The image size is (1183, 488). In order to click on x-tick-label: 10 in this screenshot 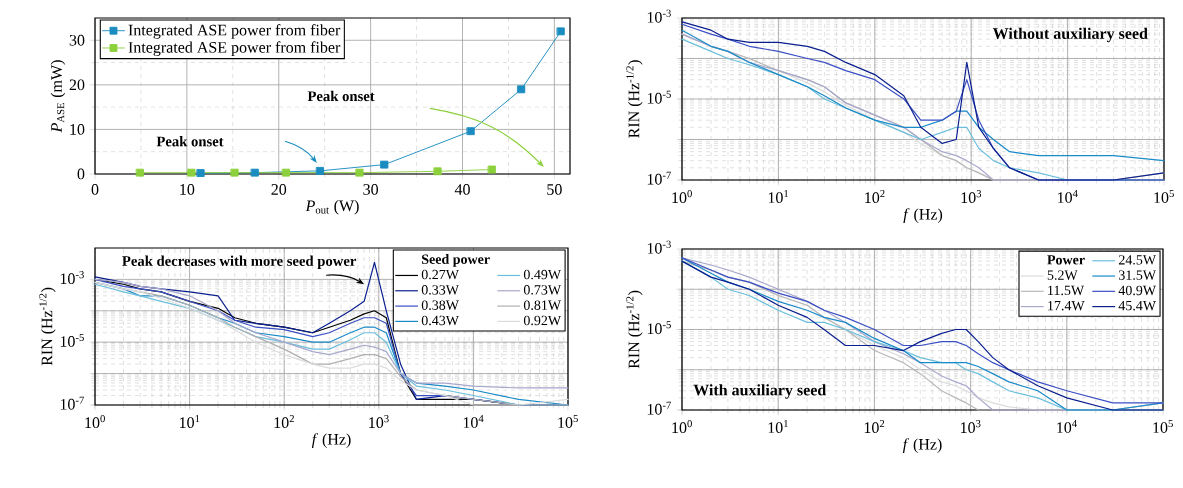, I will do `click(187, 189)`.